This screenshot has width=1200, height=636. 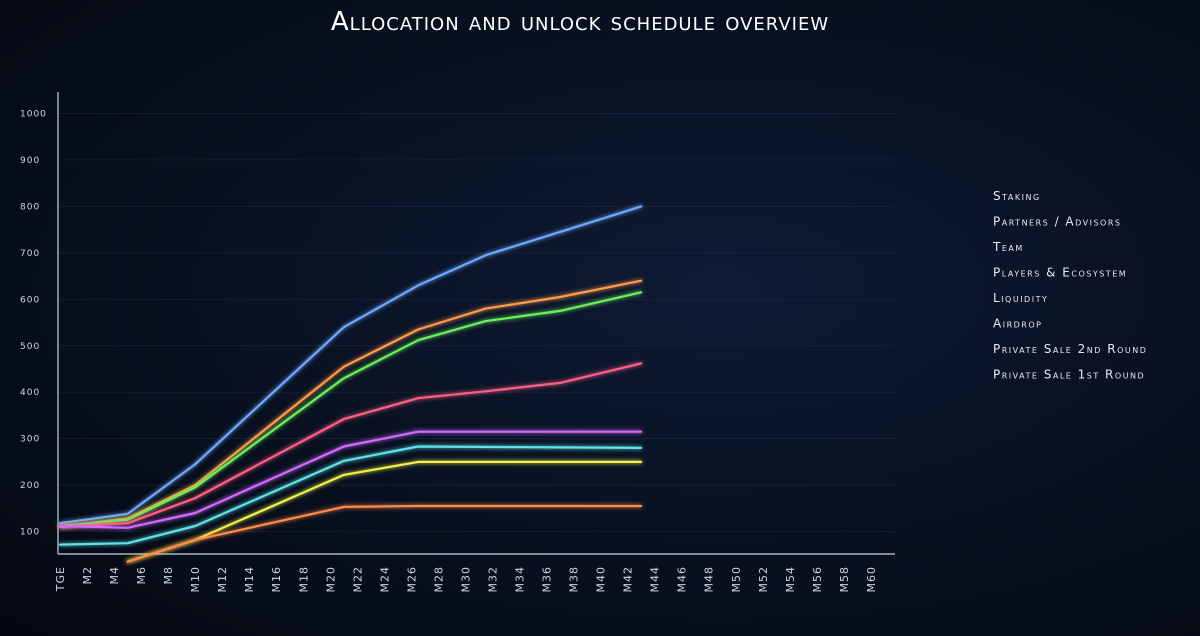 What do you see at coordinates (30, 347) in the screenshot?
I see `y-tick-label: 500` at bounding box center [30, 347].